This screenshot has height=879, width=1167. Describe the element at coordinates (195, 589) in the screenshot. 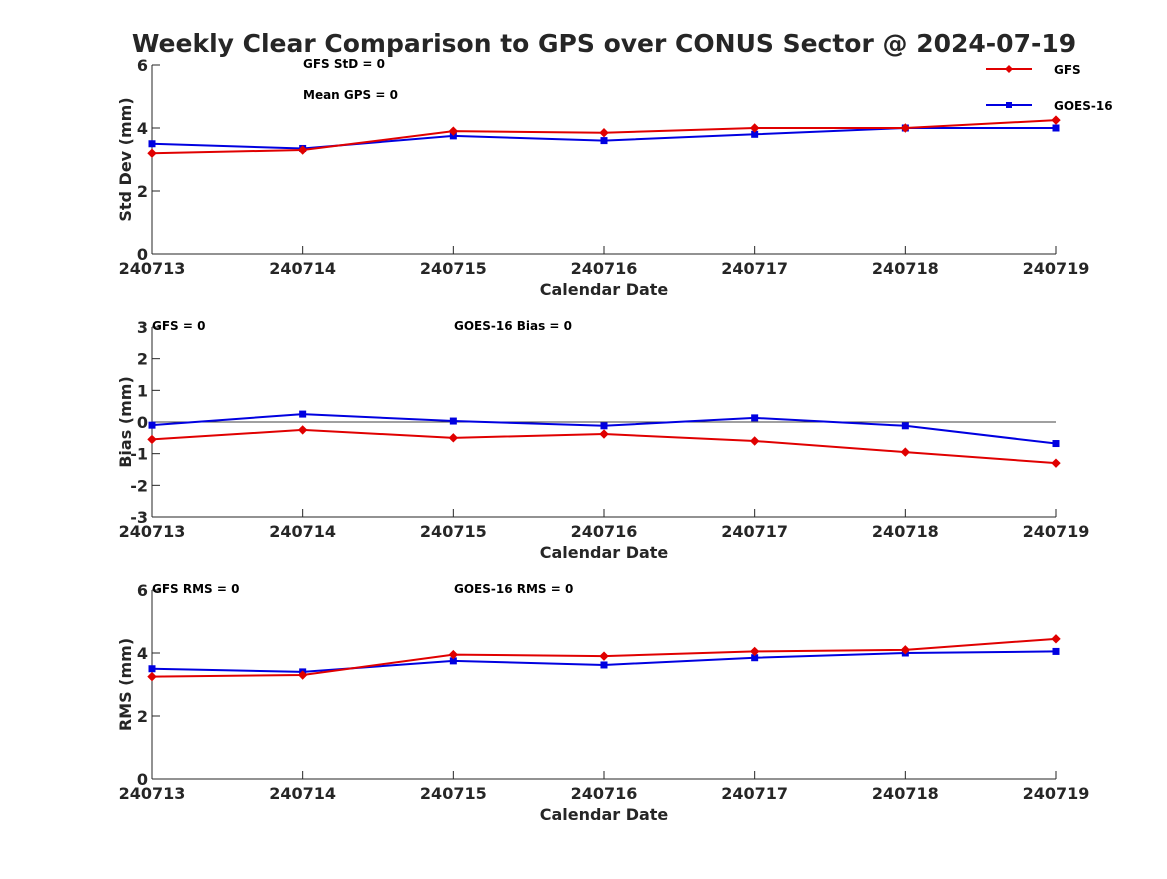

I see `stat-annotation: GFS RMS = 0` at that location.